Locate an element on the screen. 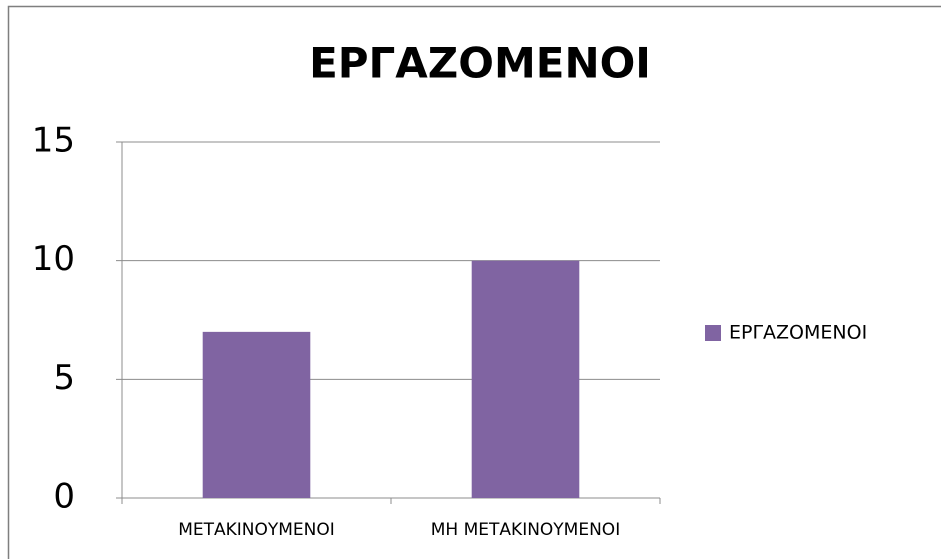  x-tick-label: ΜΕΤΑΚΙΝΟΥΜΕΝΟΙ is located at coordinates (256, 530).